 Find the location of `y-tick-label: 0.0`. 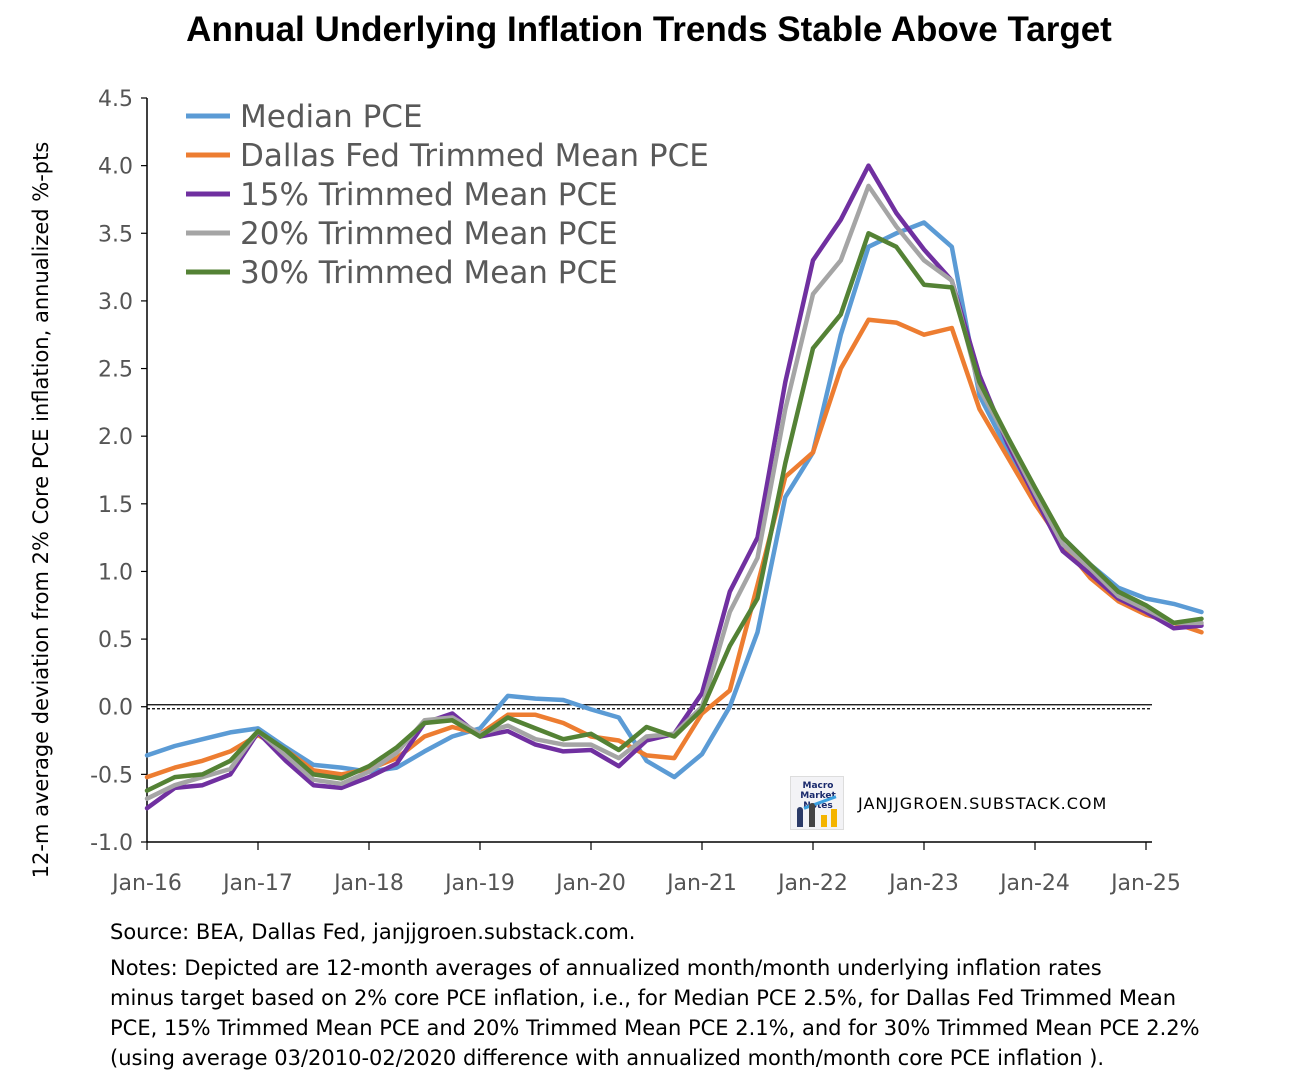

y-tick-label: 0.0 is located at coordinates (115, 708).